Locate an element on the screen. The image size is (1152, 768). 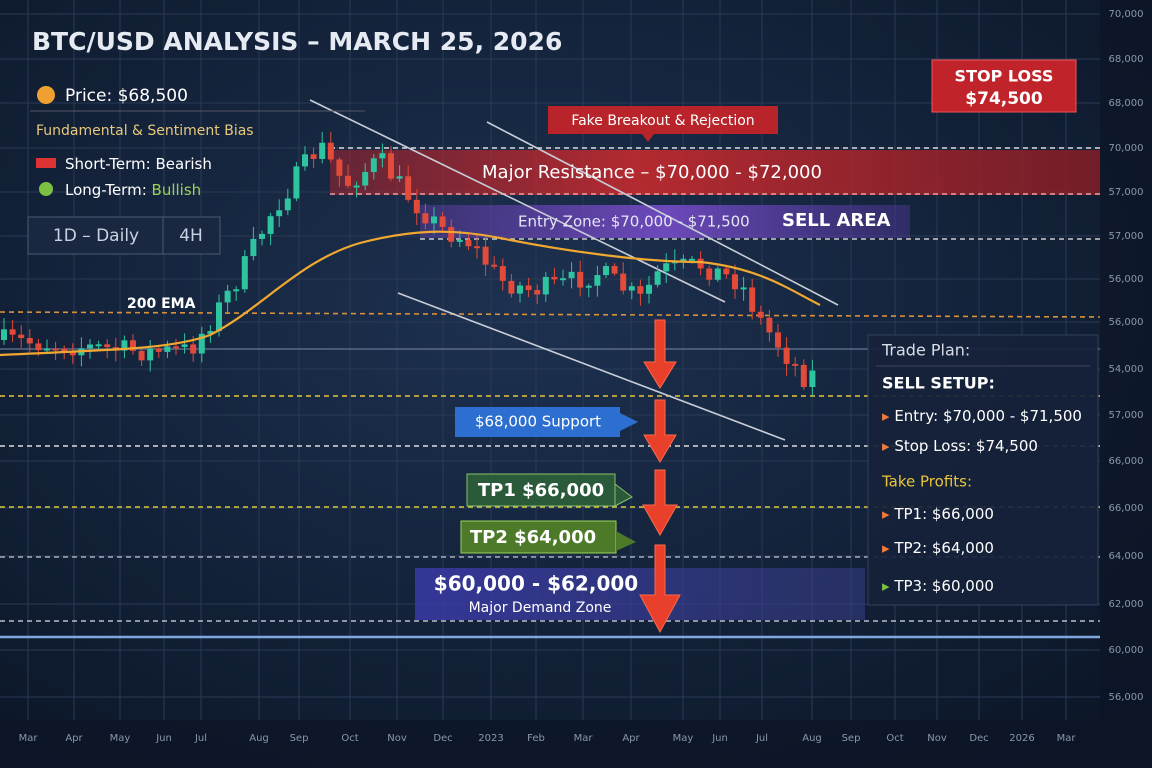
value: Stop Loss: $74,500 is located at coordinates (966, 446).